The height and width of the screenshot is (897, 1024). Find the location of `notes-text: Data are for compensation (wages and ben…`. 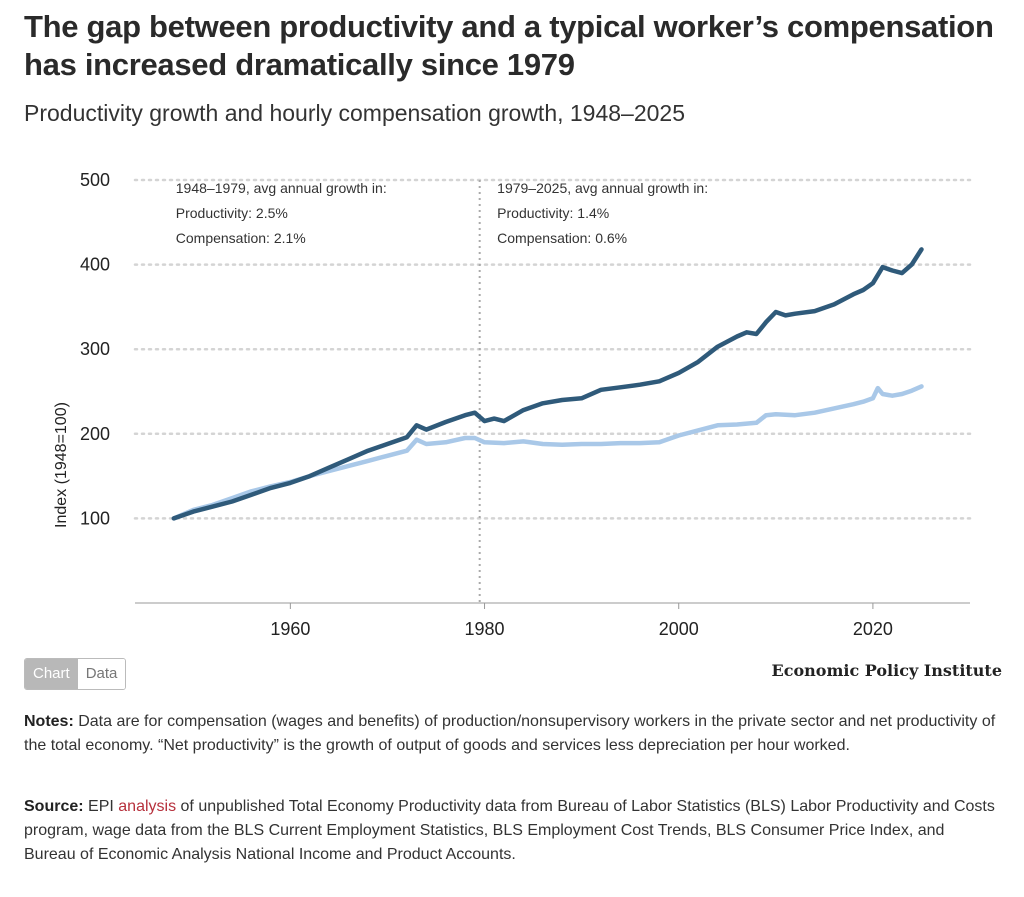

notes-text: Data are for compensation (wages and ben… is located at coordinates (510, 733).